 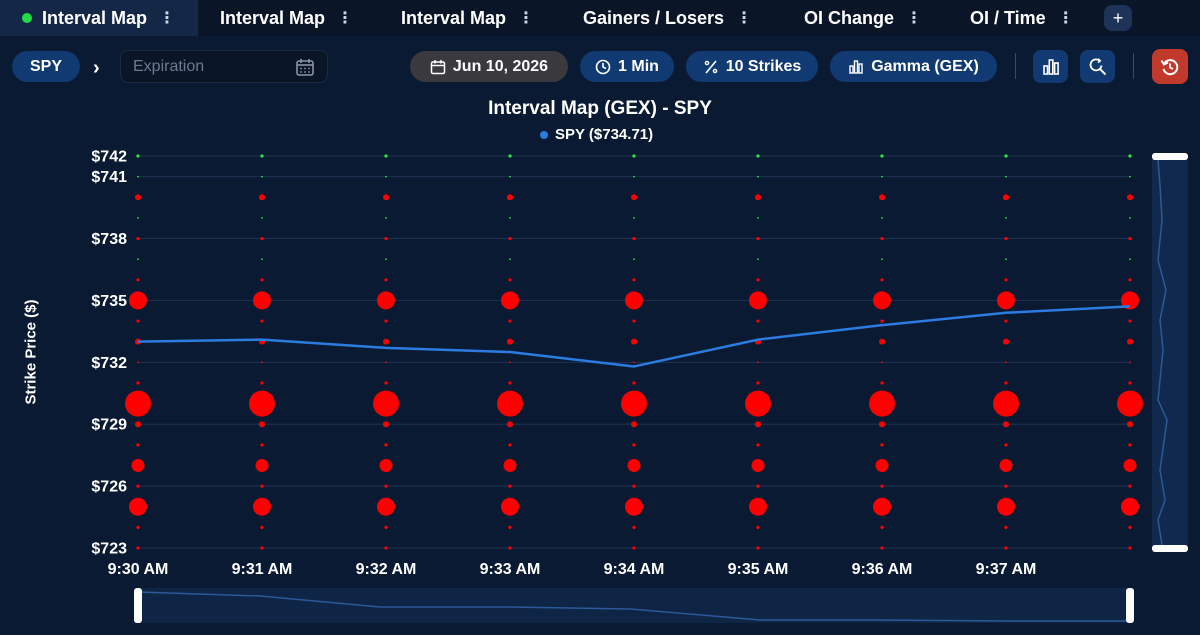 I want to click on y-range-slider, so click(x=1170, y=353).